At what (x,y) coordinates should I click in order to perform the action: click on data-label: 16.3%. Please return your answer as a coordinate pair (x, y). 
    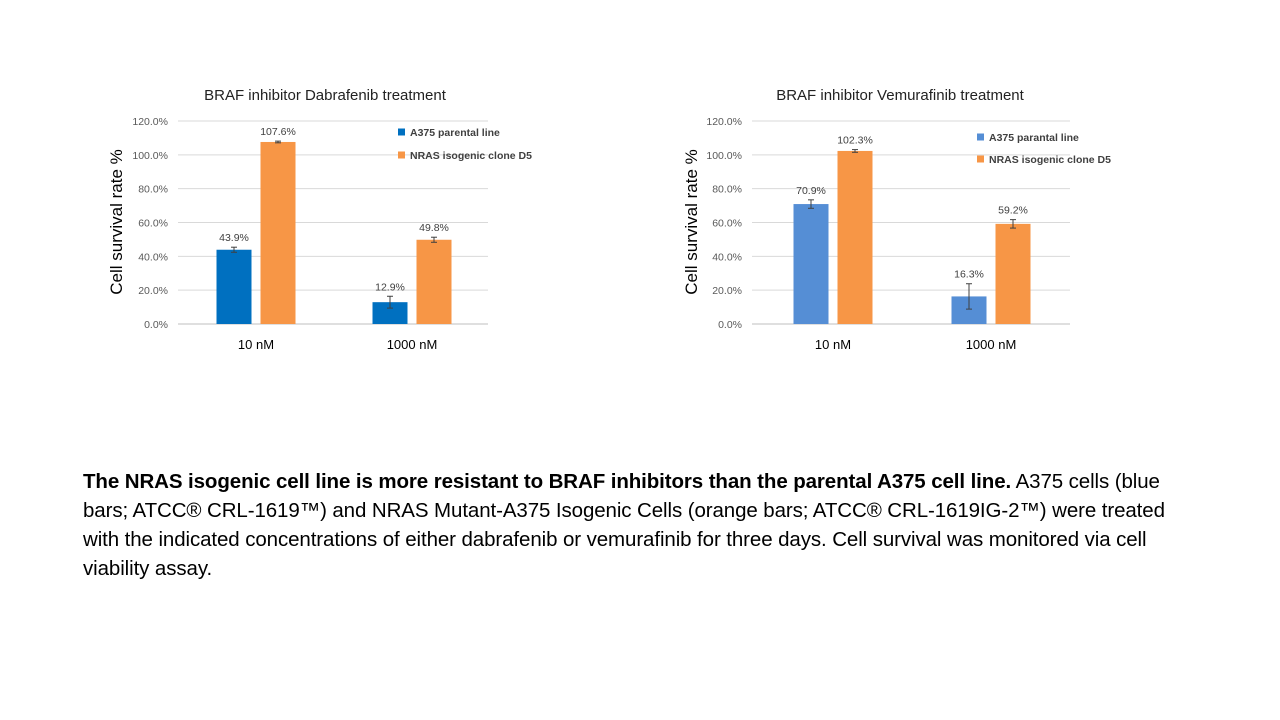
    Looking at the image, I should click on (969, 275).